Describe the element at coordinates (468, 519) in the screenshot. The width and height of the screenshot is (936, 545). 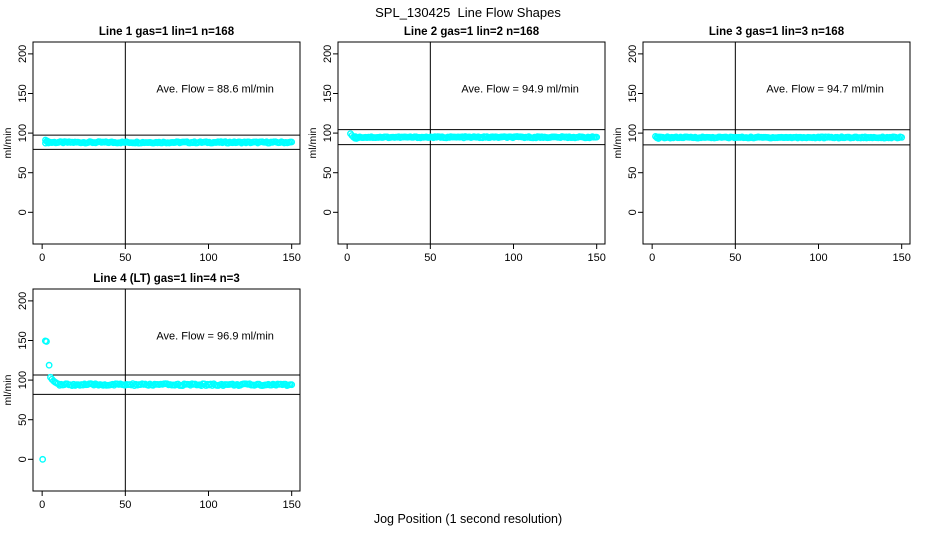
I see `x-axis-label: Jog Position (1 second resolution)` at that location.